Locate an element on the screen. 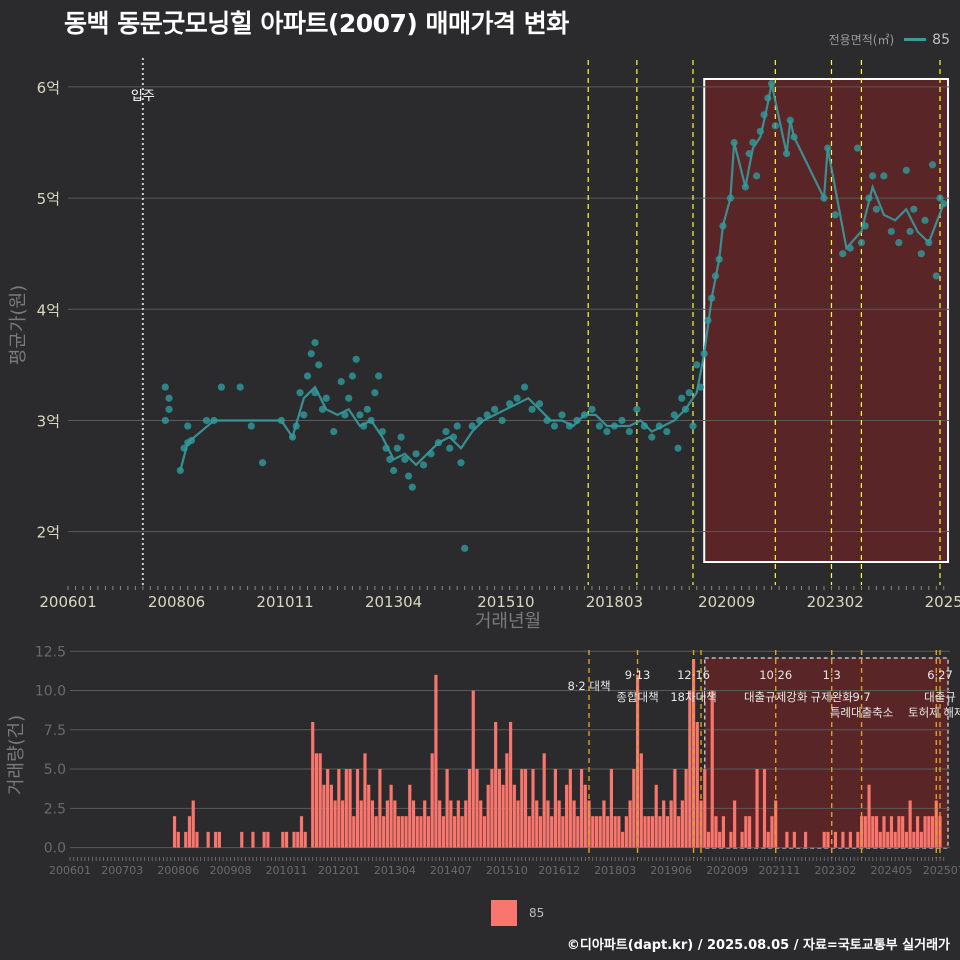 The height and width of the screenshot is (960, 960). policy-annotation: 10·26 is located at coordinates (775, 675).